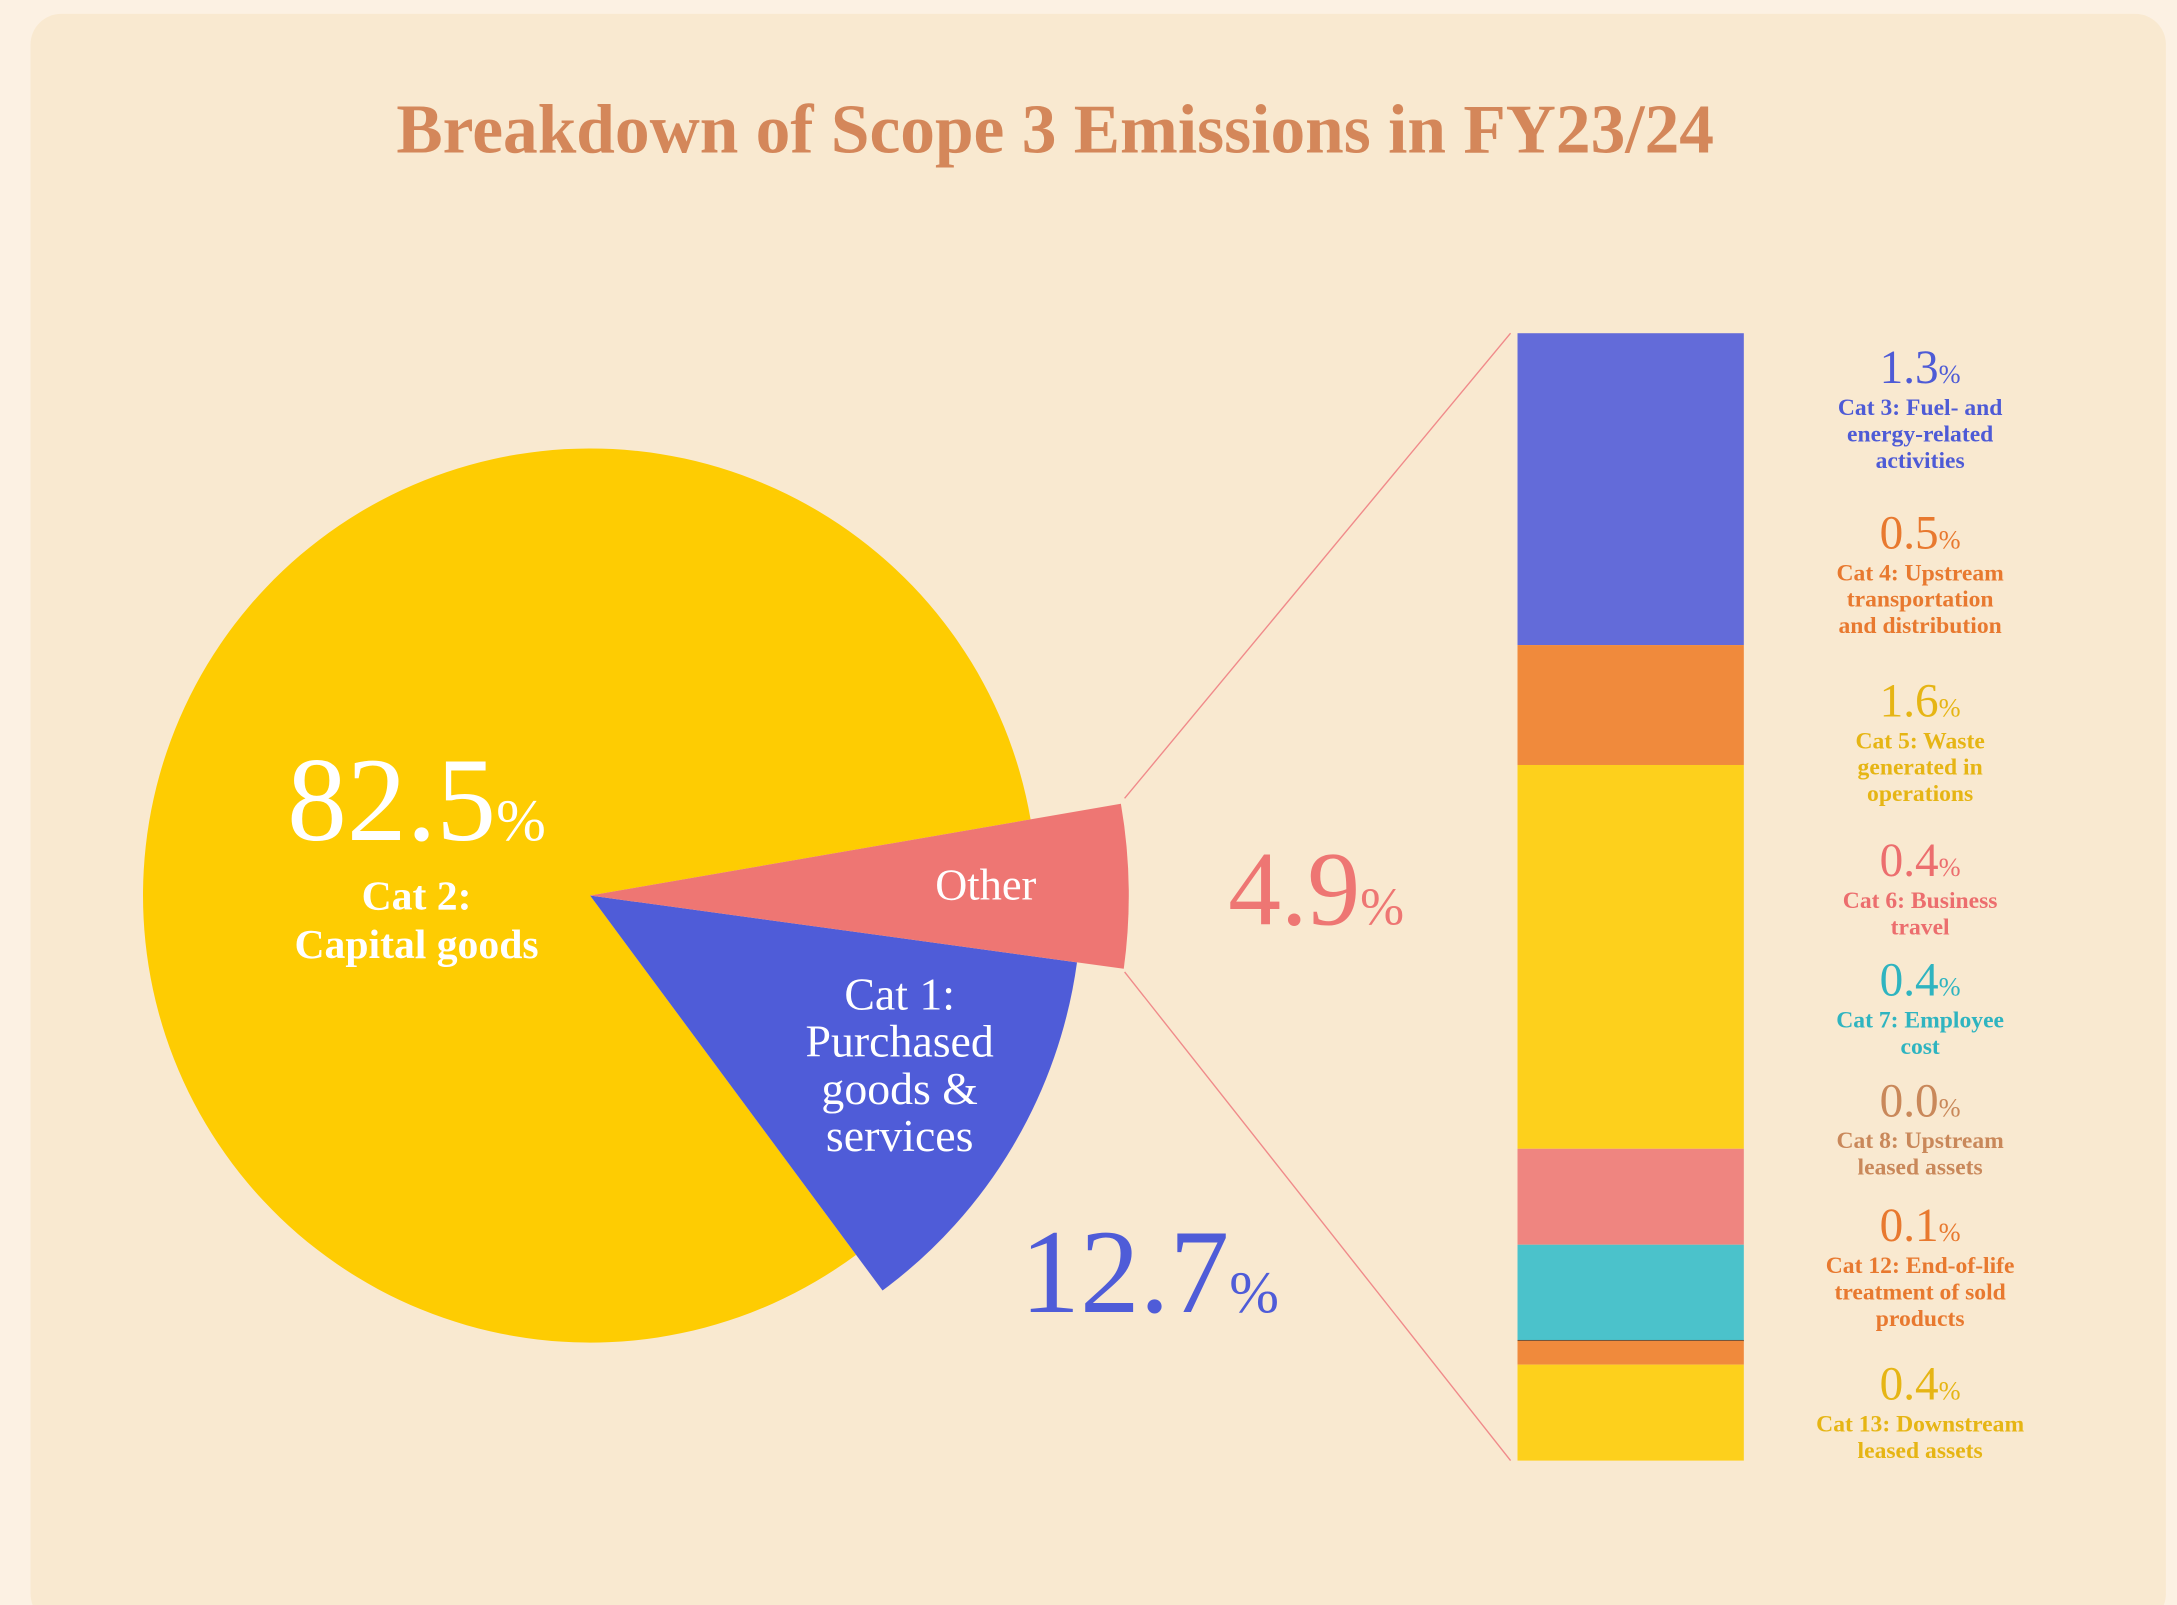 The width and height of the screenshot is (2177, 1605). I want to click on bar-category-line: Cat 3: Fuel- and, so click(1920, 408).